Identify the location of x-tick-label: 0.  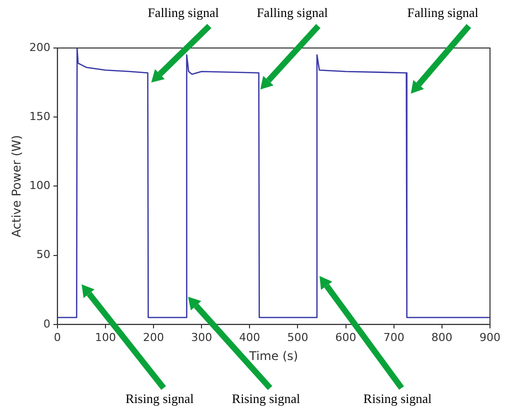
(57, 337).